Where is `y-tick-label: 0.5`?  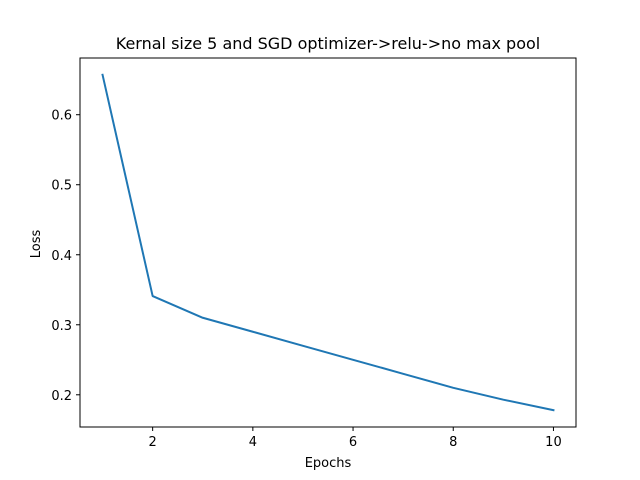
y-tick-label: 0.5 is located at coordinates (61, 186).